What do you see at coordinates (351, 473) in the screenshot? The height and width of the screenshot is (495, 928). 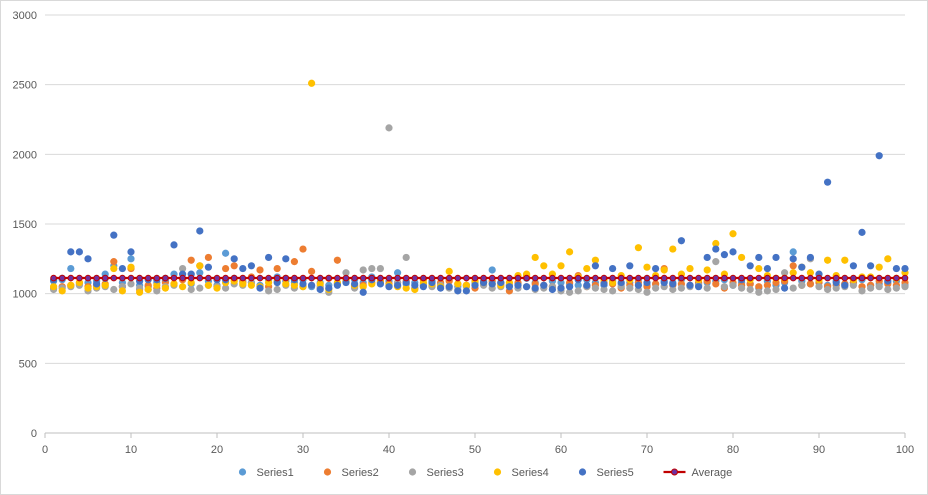 I see `legend-item-series2: Series2` at bounding box center [351, 473].